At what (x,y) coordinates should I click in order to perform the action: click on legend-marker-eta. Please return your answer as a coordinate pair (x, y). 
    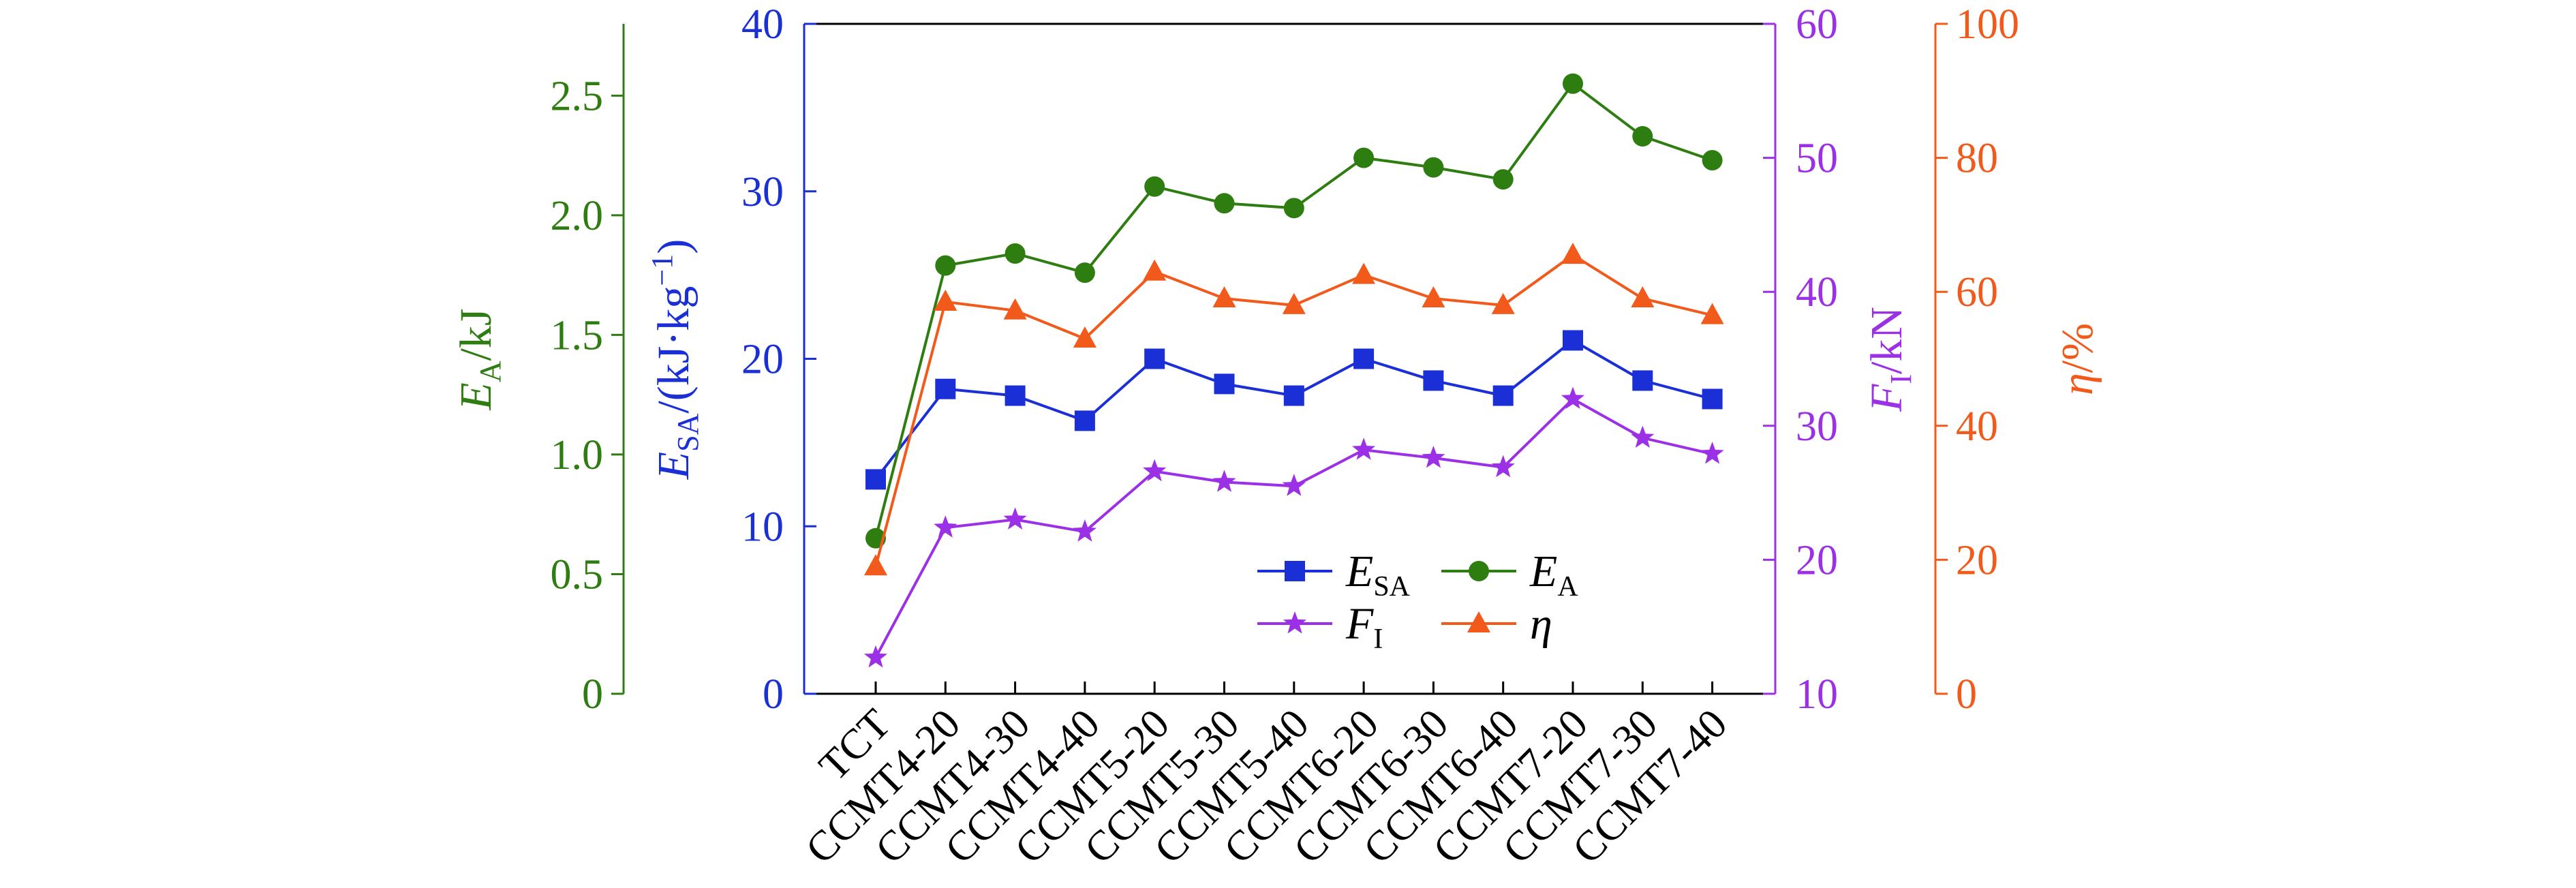
    Looking at the image, I should click on (1478, 621).